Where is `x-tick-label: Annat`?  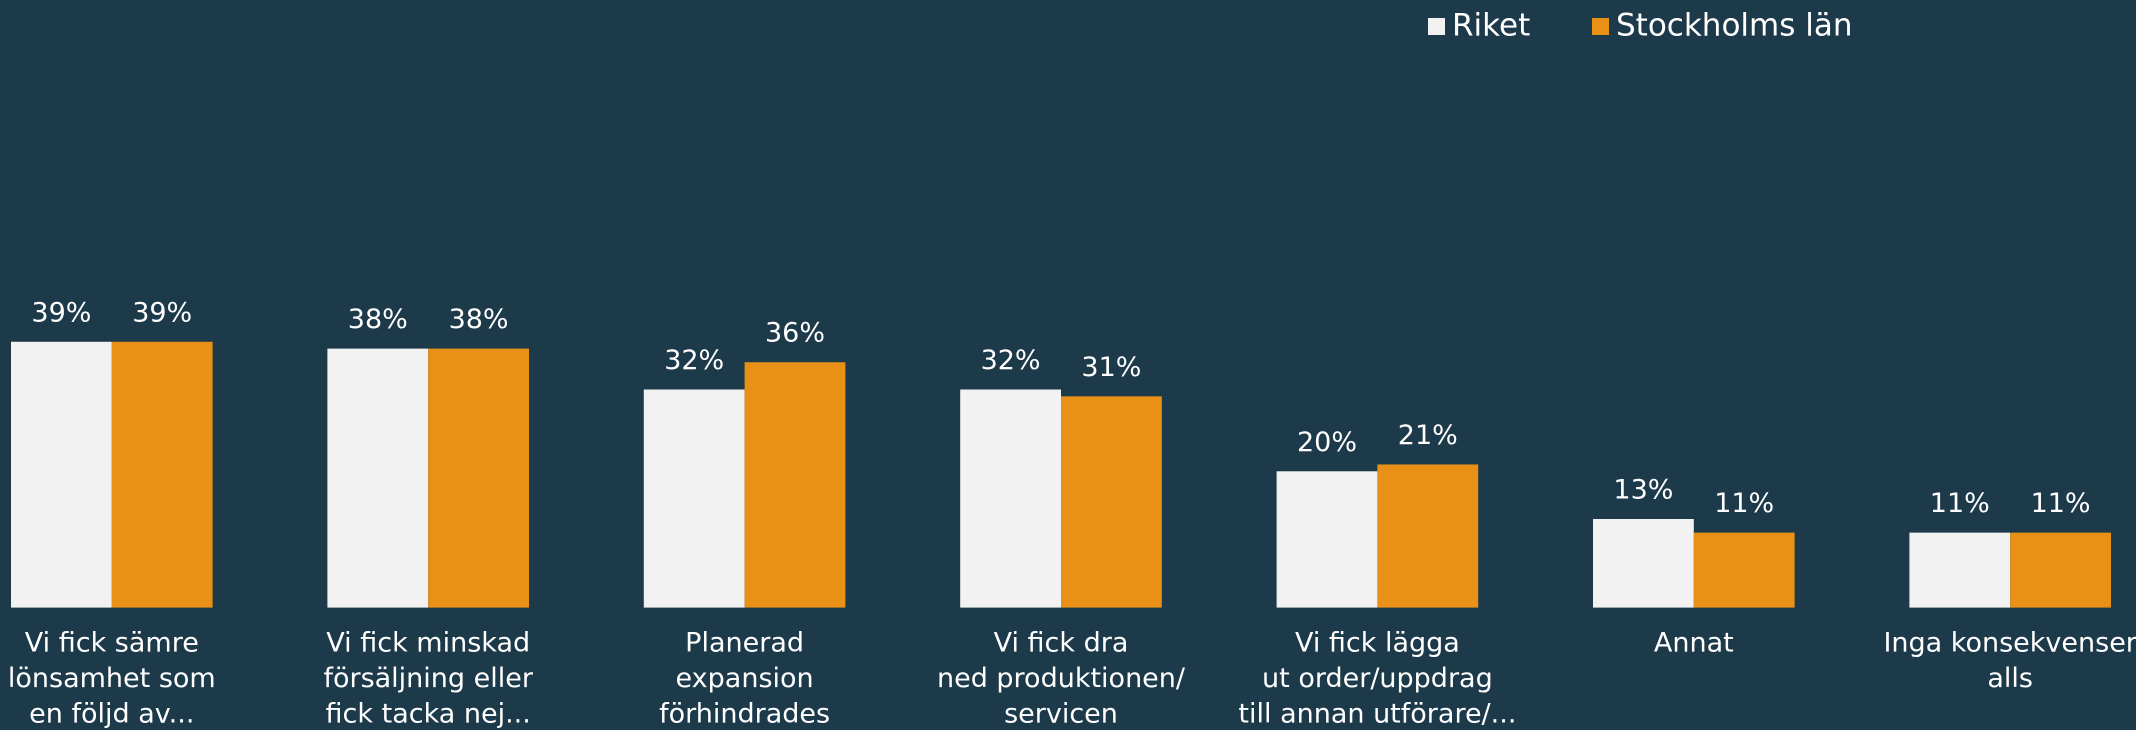
x-tick-label: Annat is located at coordinates (1694, 643).